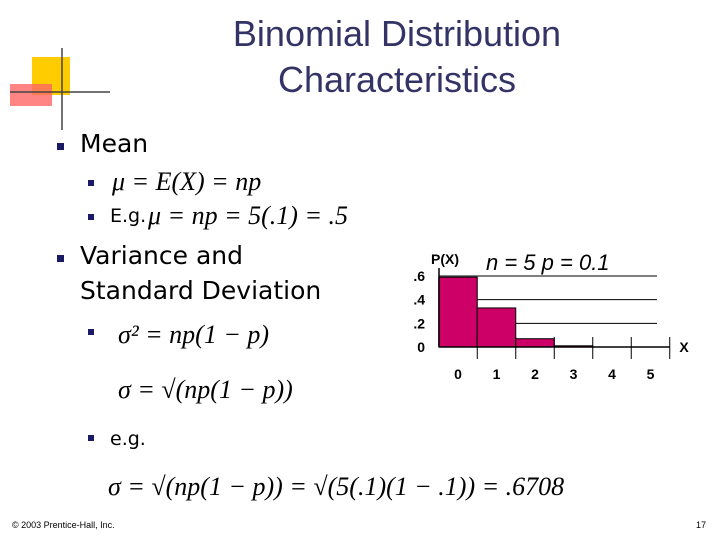 The image size is (720, 540). Describe the element at coordinates (31, 95) in the screenshot. I see `decor` at that location.